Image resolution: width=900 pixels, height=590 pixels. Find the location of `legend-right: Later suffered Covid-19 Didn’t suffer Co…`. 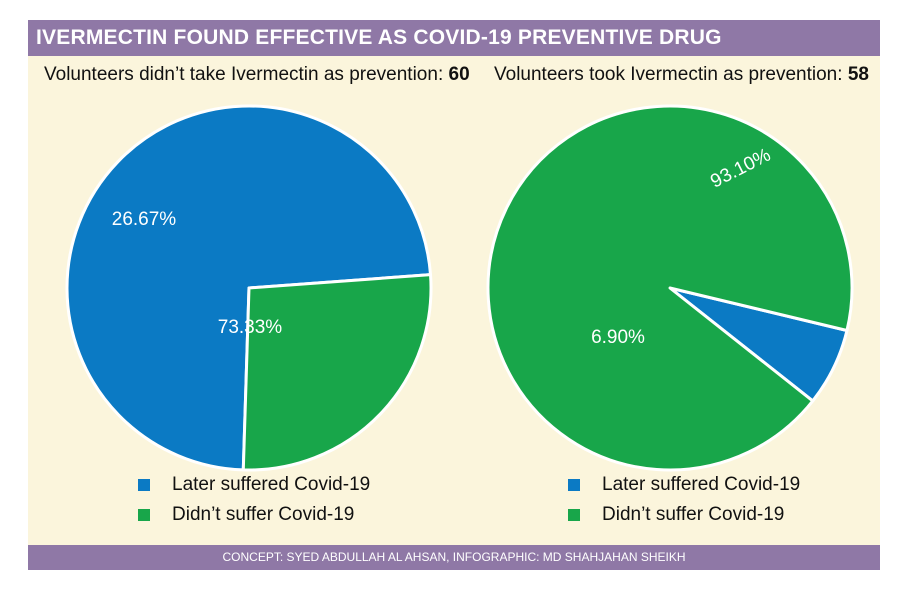

legend-right: Later suffered Covid-19 Didn’t suffer Co… is located at coordinates (684, 500).